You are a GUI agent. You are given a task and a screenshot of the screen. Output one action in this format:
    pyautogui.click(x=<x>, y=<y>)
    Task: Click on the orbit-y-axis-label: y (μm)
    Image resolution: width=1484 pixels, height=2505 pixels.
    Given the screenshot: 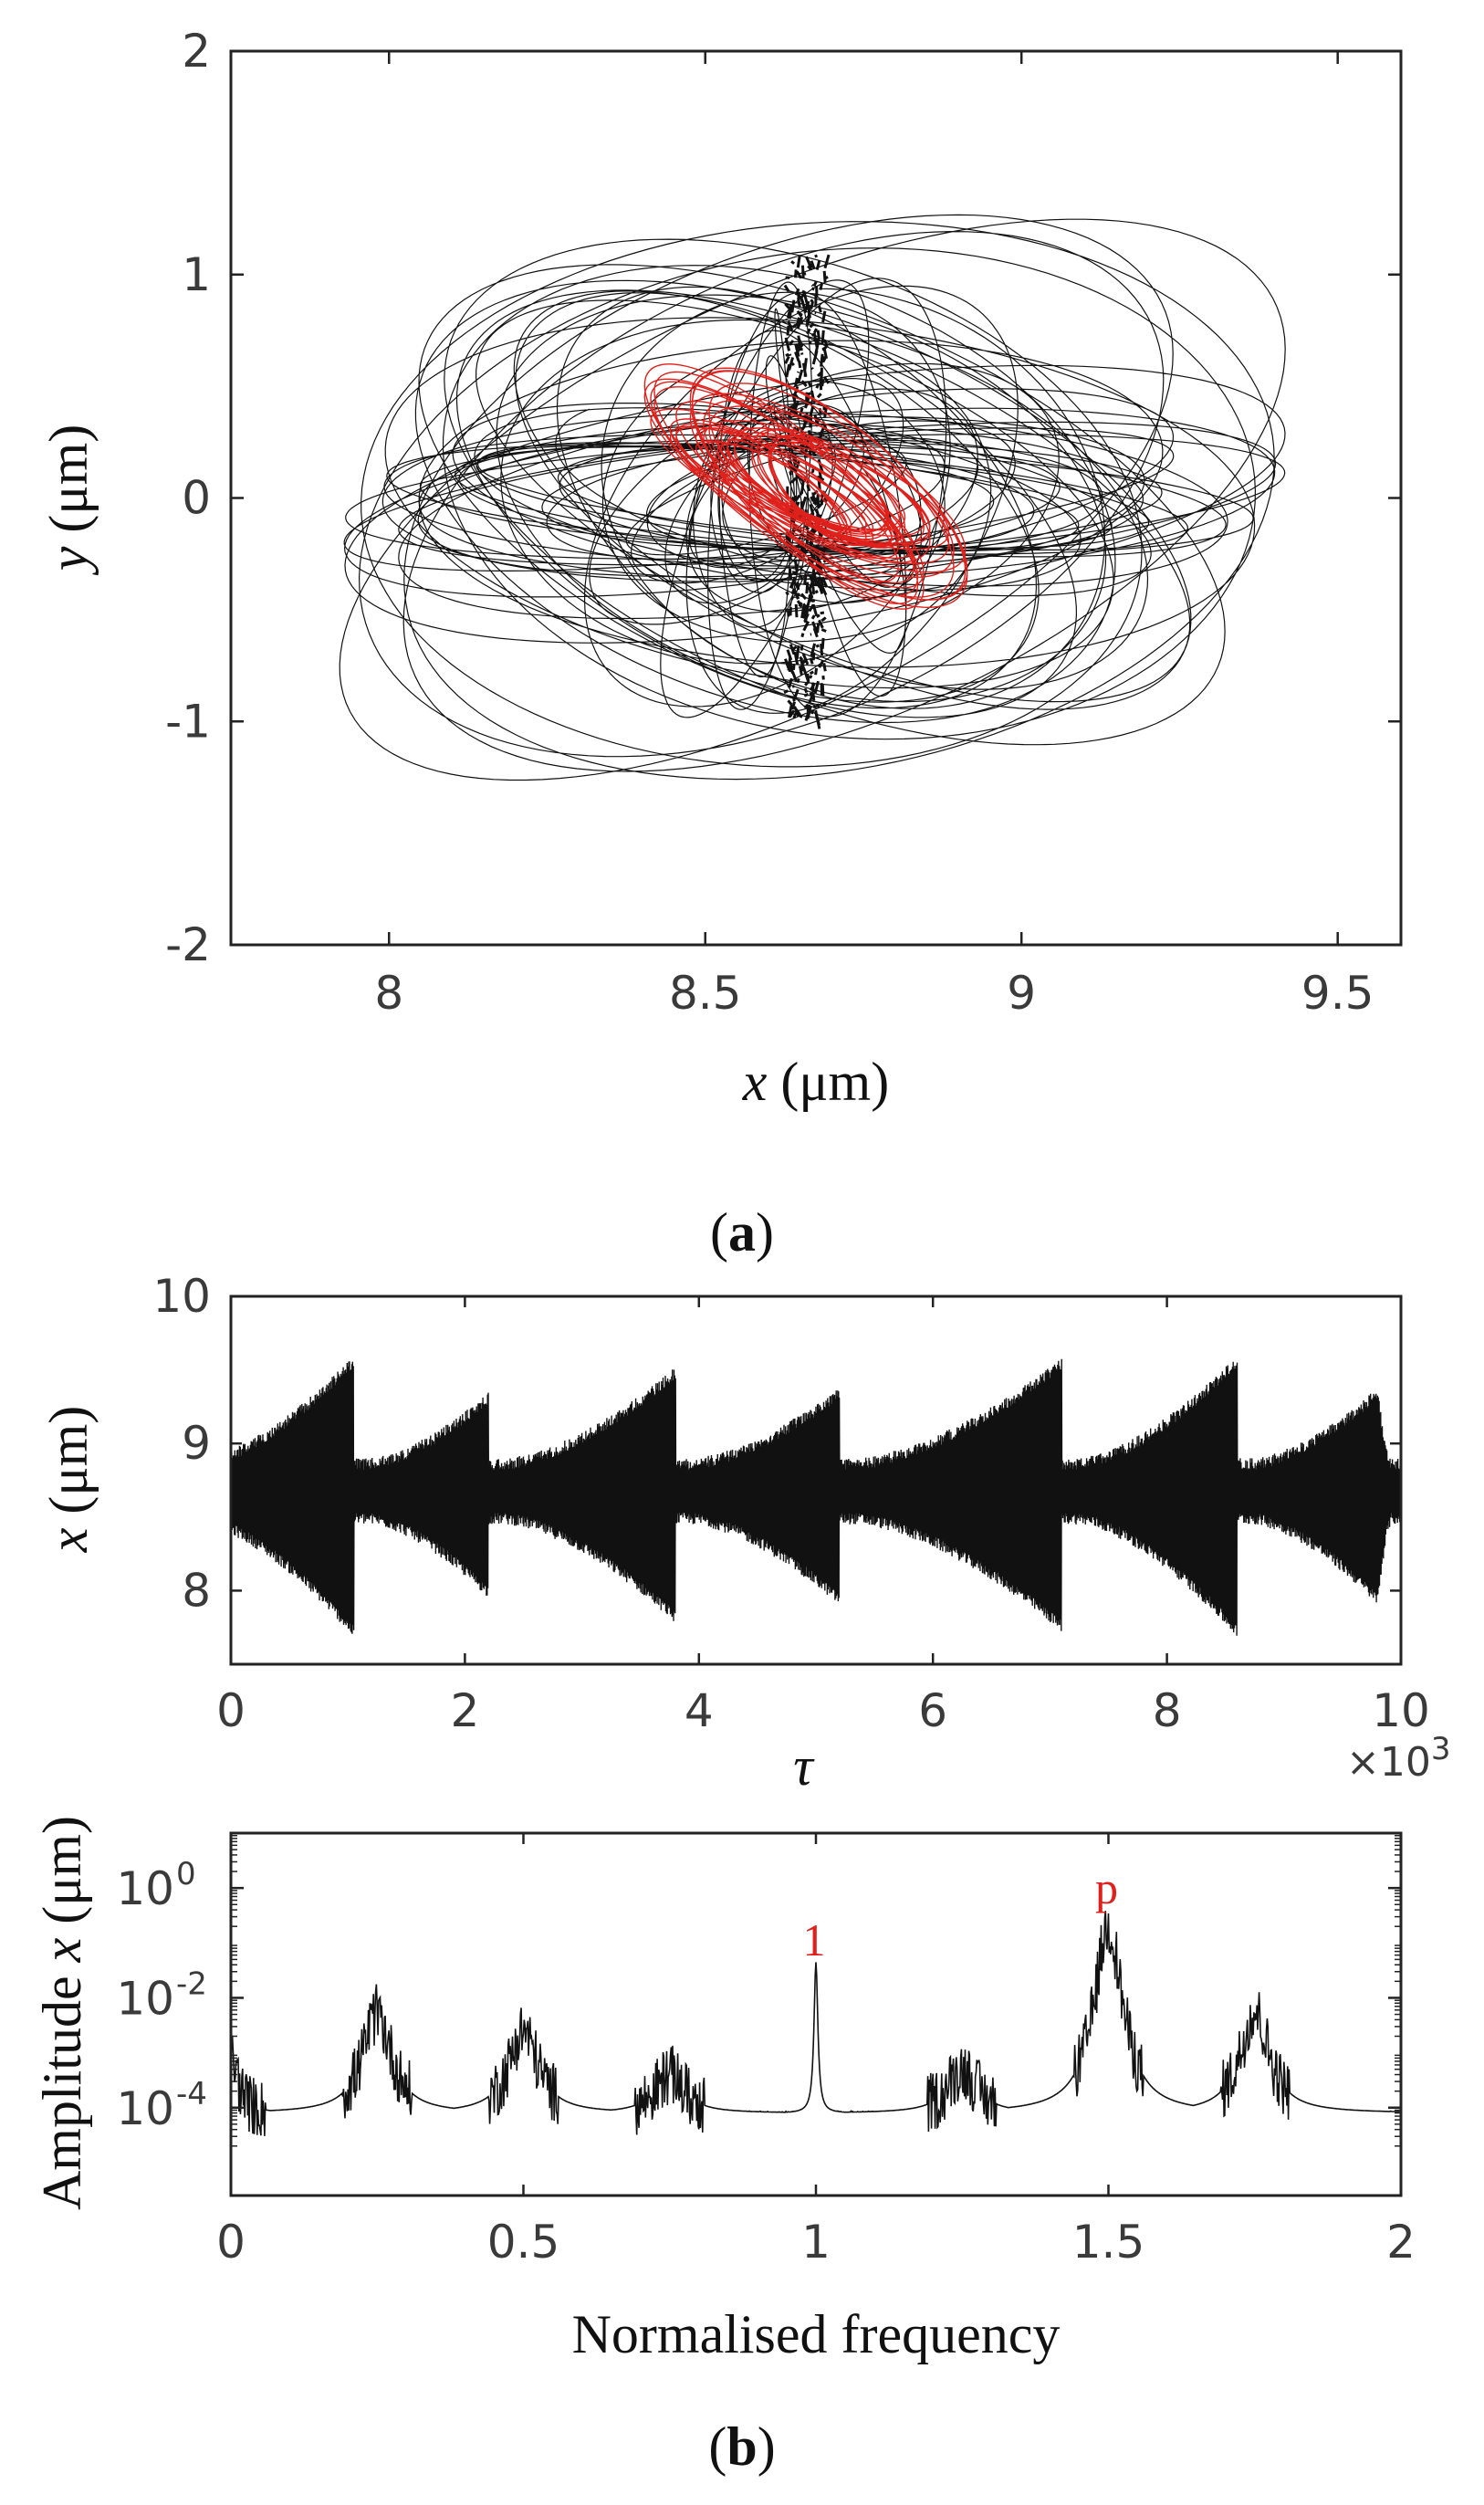 What is the action you would take?
    pyautogui.click(x=68, y=500)
    